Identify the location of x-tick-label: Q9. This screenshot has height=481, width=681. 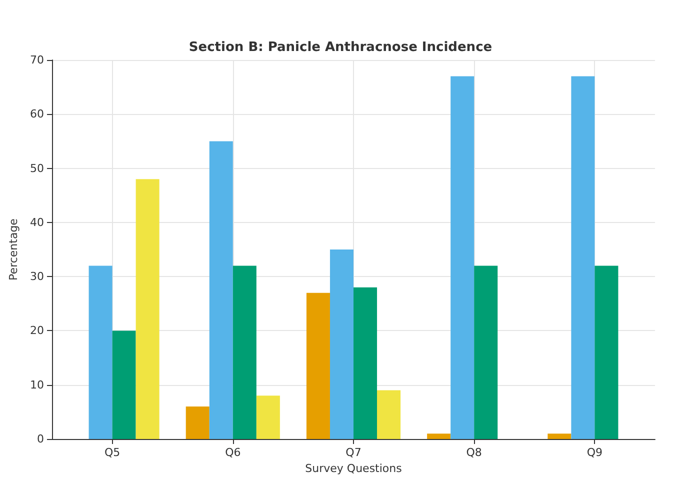
(594, 452).